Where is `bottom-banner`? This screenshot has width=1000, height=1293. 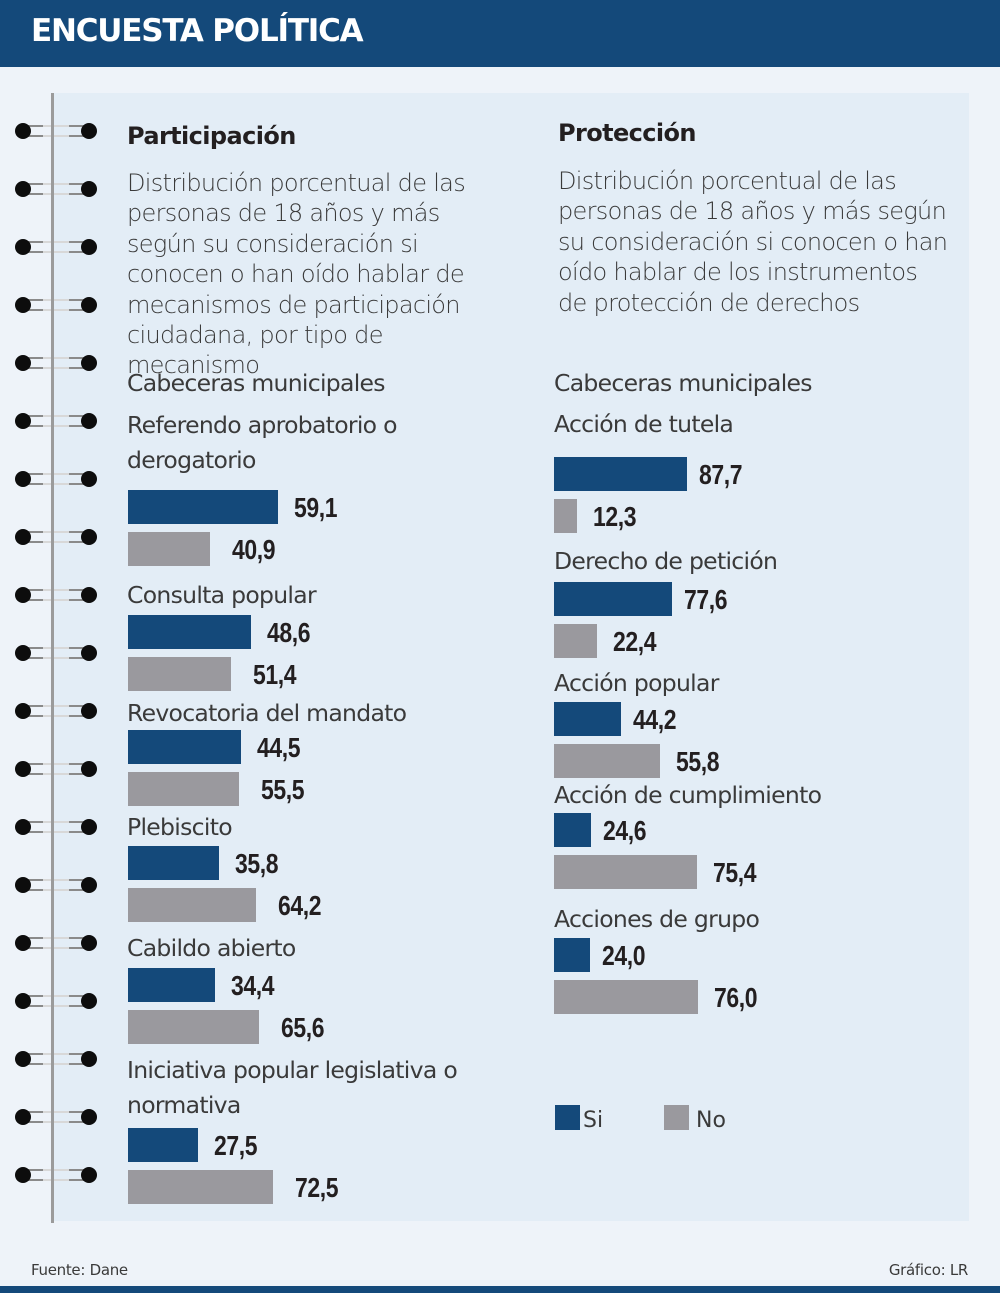
bottom-banner is located at coordinates (500, 1289).